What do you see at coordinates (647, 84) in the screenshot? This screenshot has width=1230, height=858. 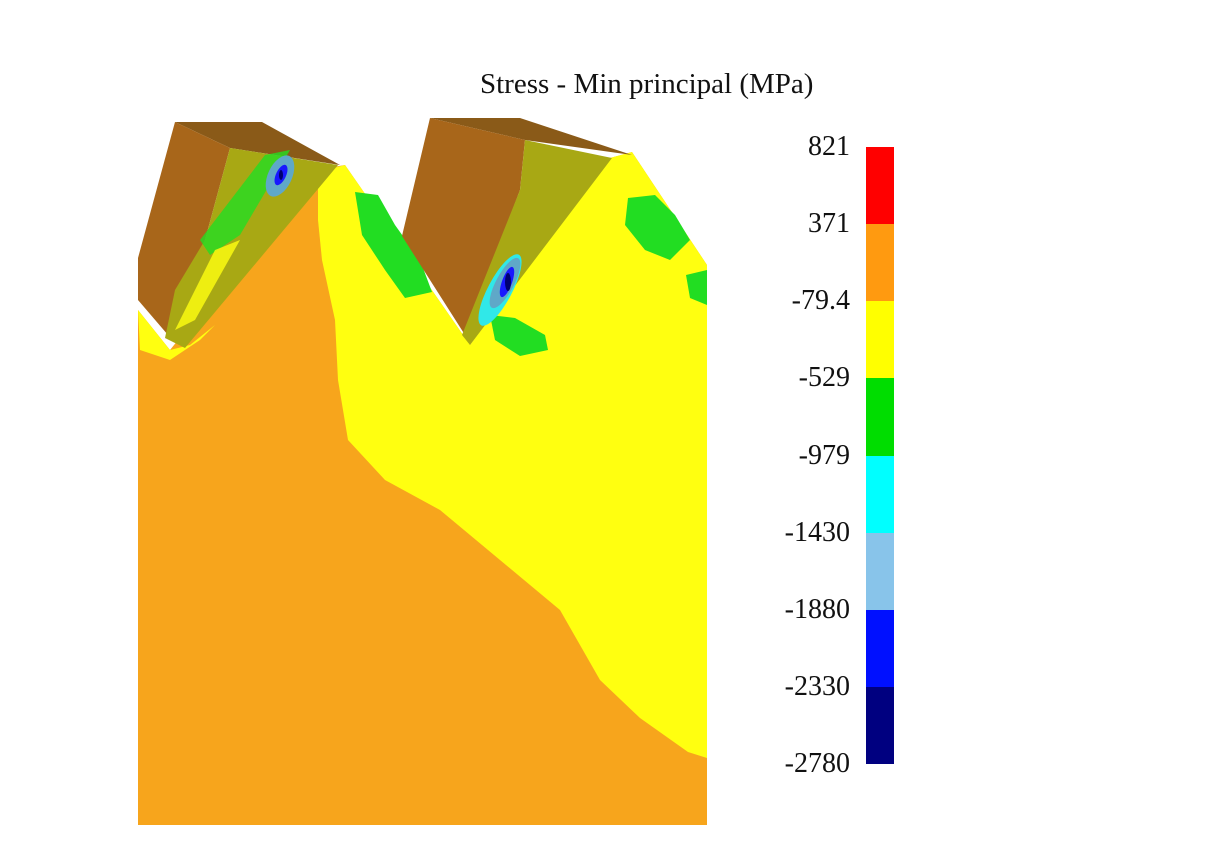 I see `legend-title: Stress - Min principal (MPa)` at bounding box center [647, 84].